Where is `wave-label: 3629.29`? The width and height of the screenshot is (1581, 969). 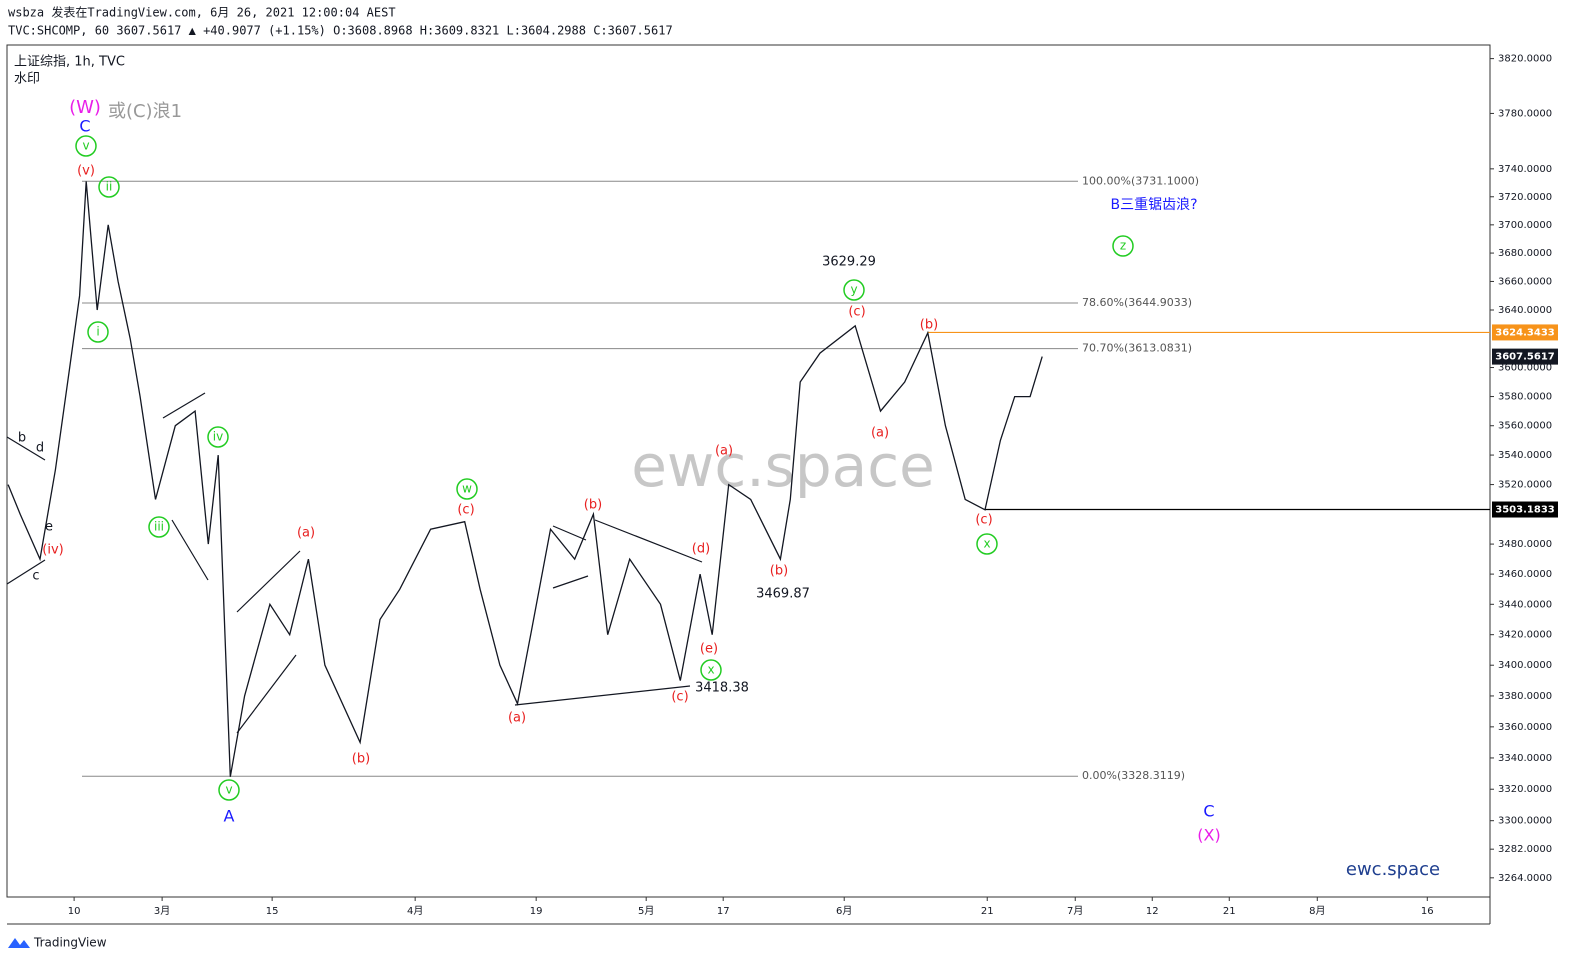 wave-label: 3629.29 is located at coordinates (849, 262).